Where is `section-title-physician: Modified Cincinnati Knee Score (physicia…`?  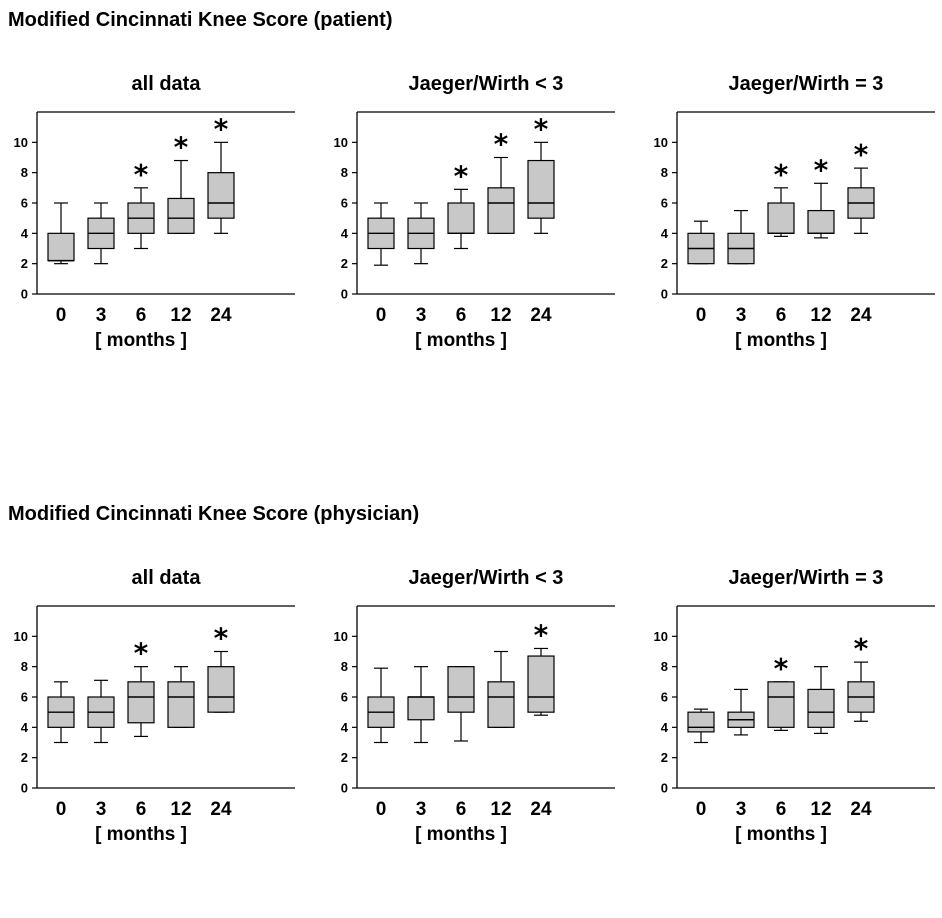 section-title-physician: Modified Cincinnati Knee Score (physicia… is located at coordinates (214, 514).